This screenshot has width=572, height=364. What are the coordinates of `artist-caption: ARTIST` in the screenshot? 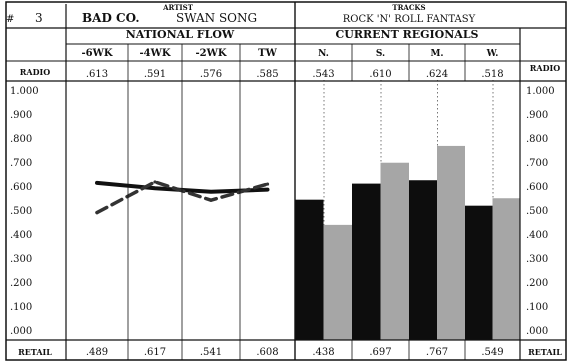 It's located at (178, 7).